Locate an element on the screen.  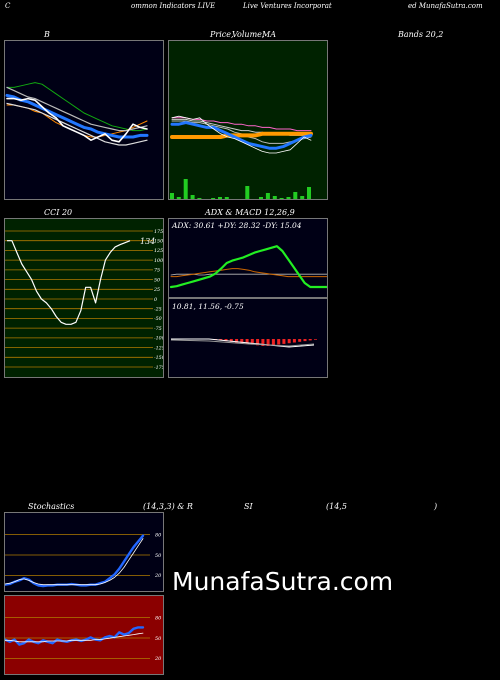
macd-chart is located at coordinates (248, 338).